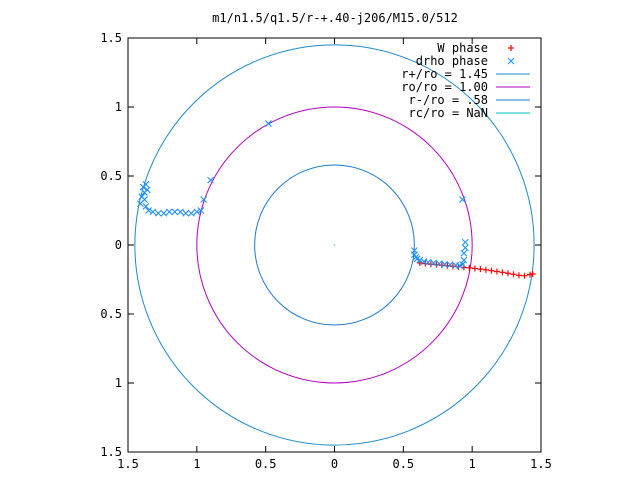  What do you see at coordinates (111, 452) in the screenshot?
I see `y-tick-label: 1.5` at bounding box center [111, 452].